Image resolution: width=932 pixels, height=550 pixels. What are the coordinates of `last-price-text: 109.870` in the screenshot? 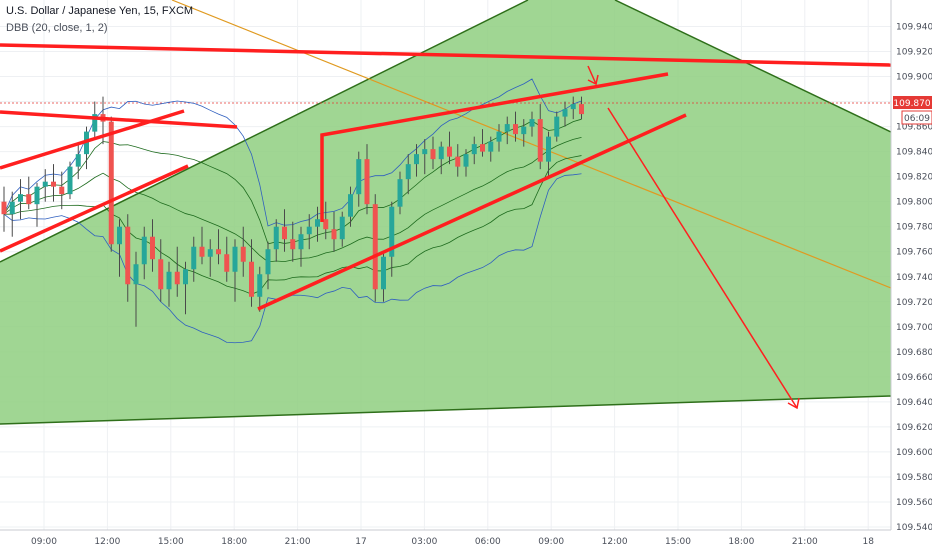 It's located at (911, 104).